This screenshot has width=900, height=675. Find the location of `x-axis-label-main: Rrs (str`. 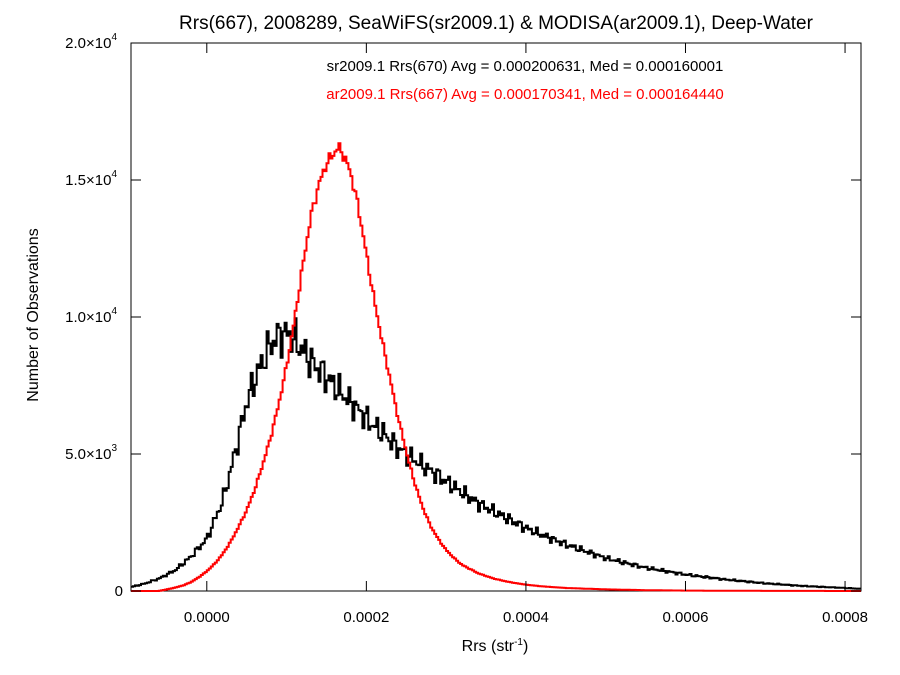

x-axis-label-main: Rrs (str is located at coordinates (488, 646).